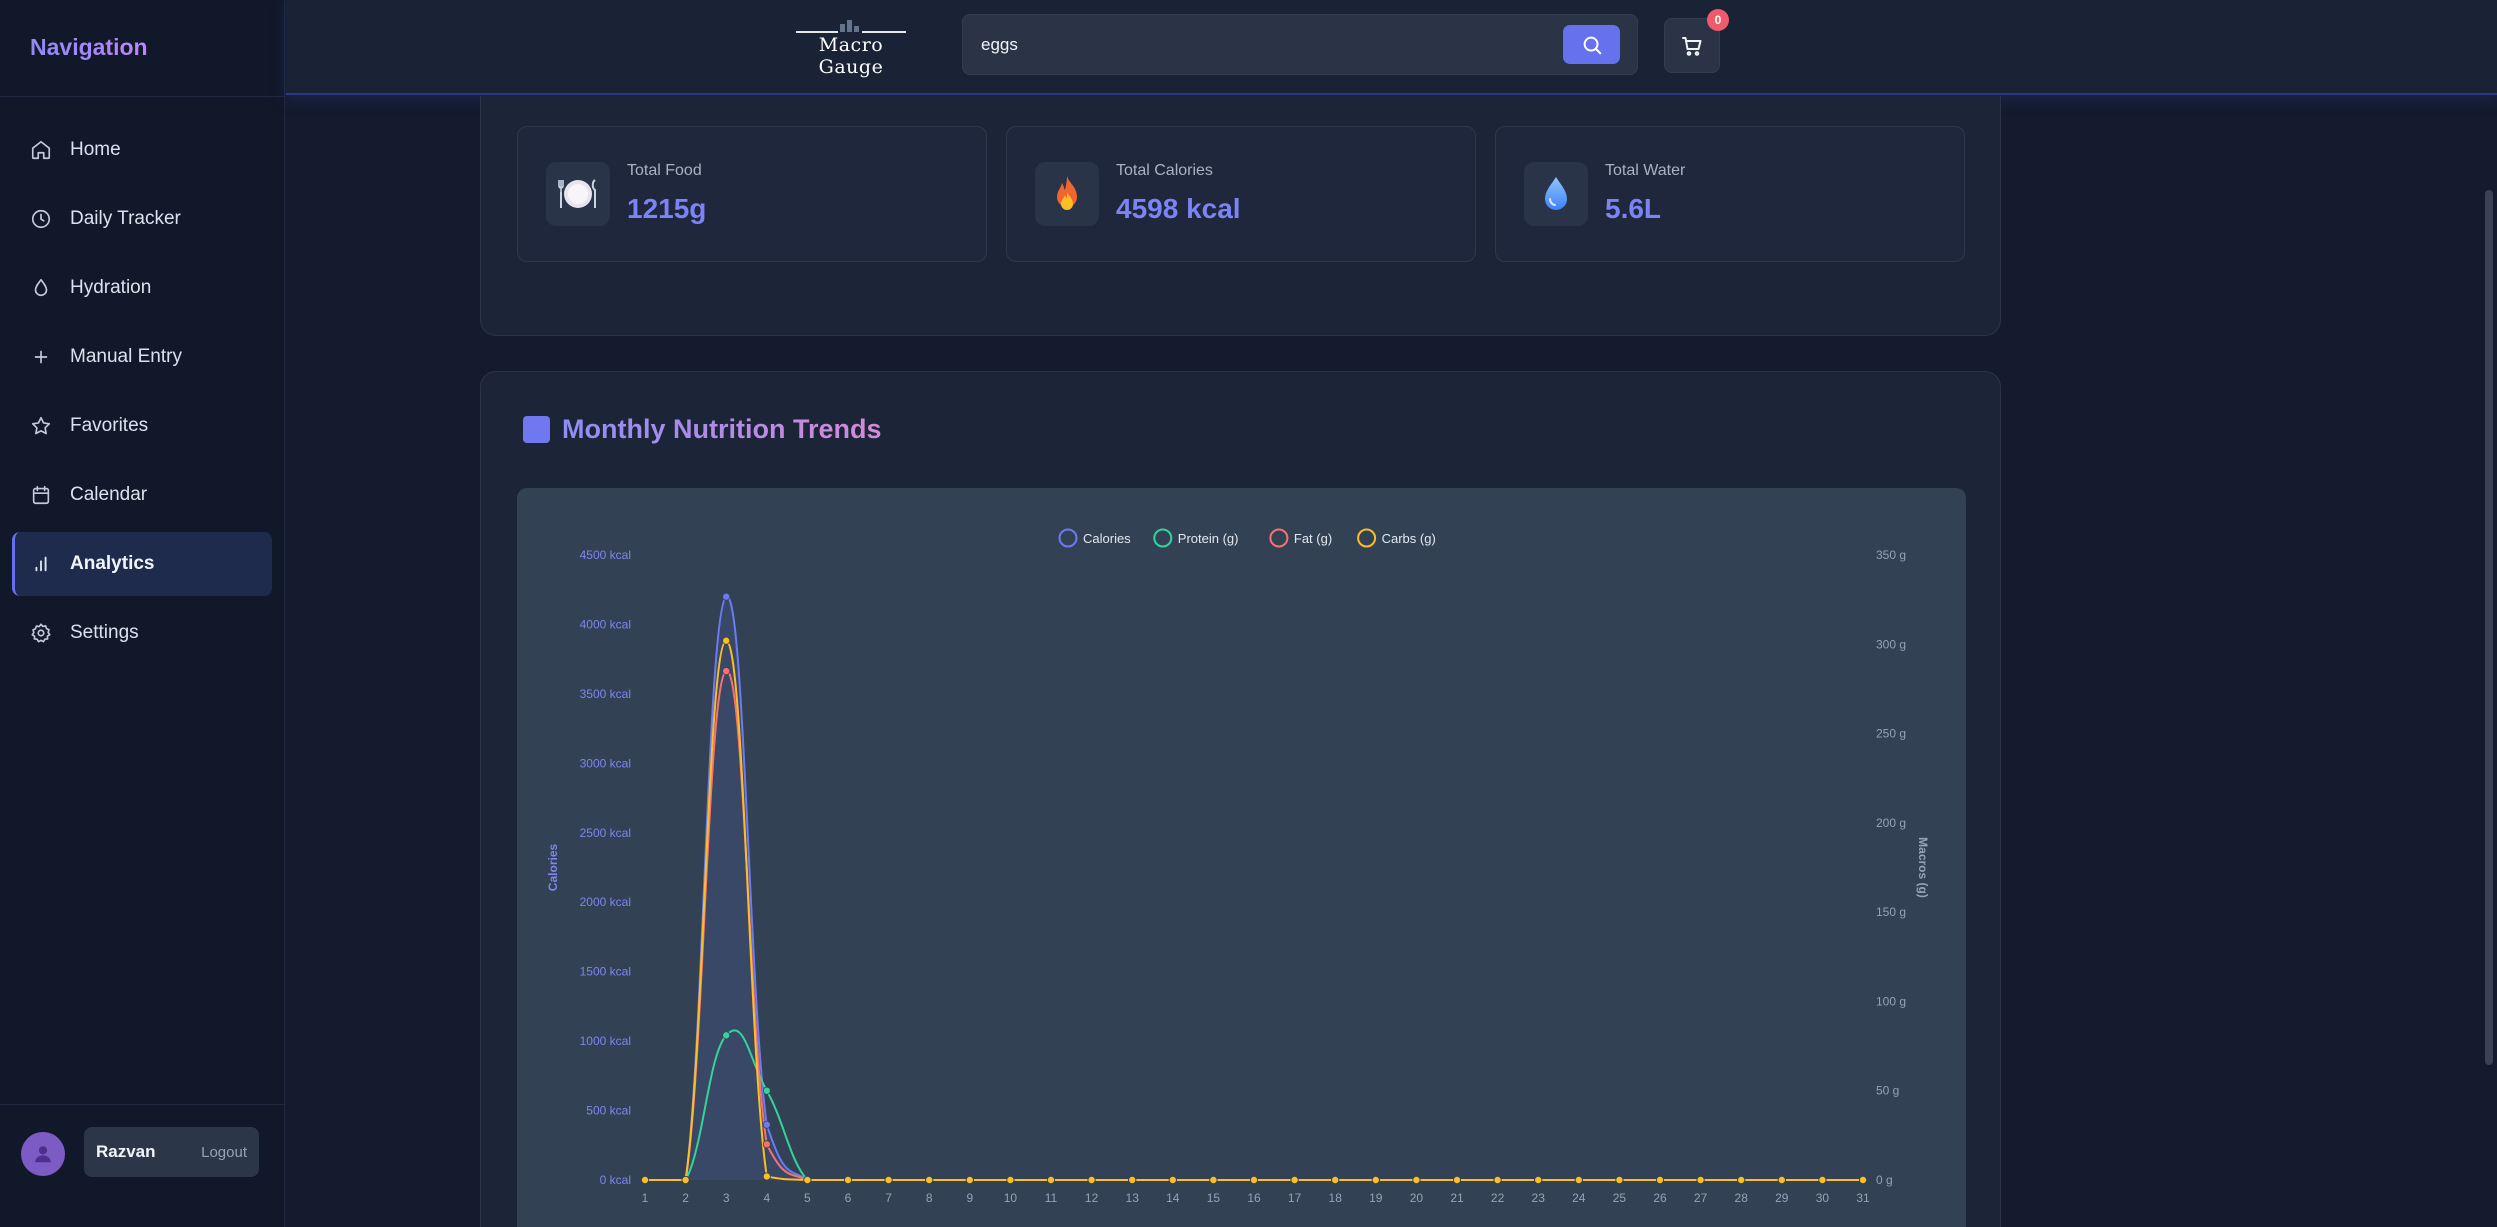 The width and height of the screenshot is (2497, 1227). I want to click on x-tick-label: 14, so click(1173, 1198).